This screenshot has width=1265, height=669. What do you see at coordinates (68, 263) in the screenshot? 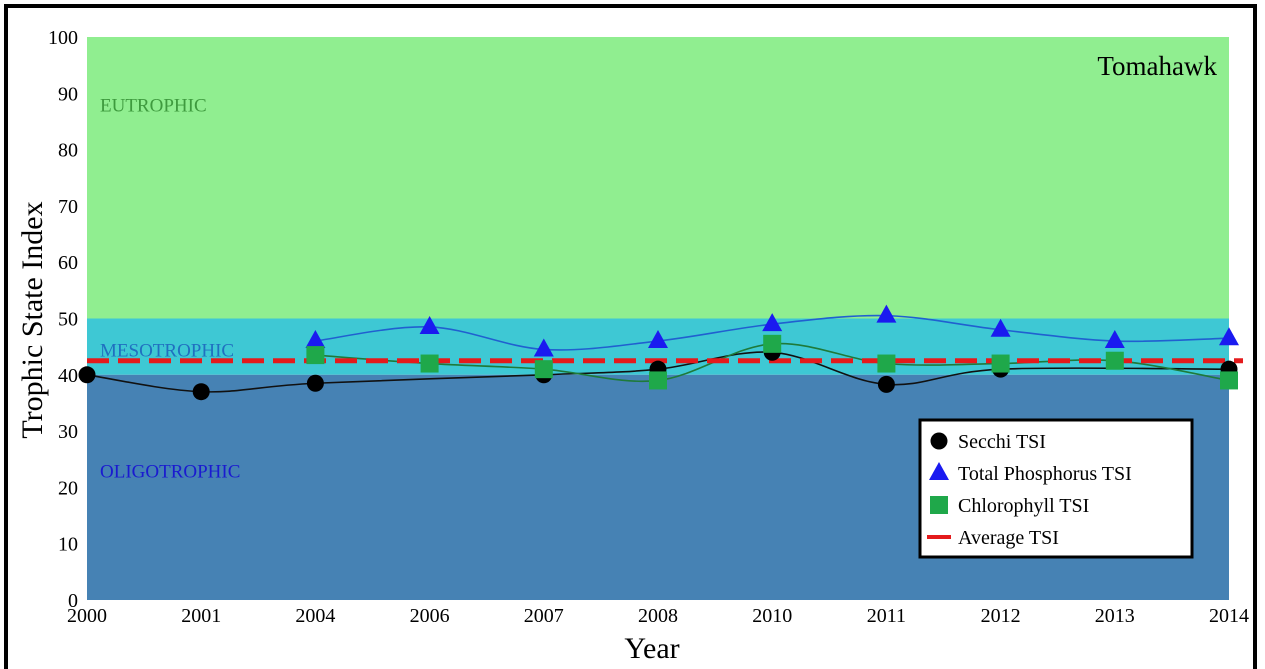
I see `y-tick-label: 60` at bounding box center [68, 263].